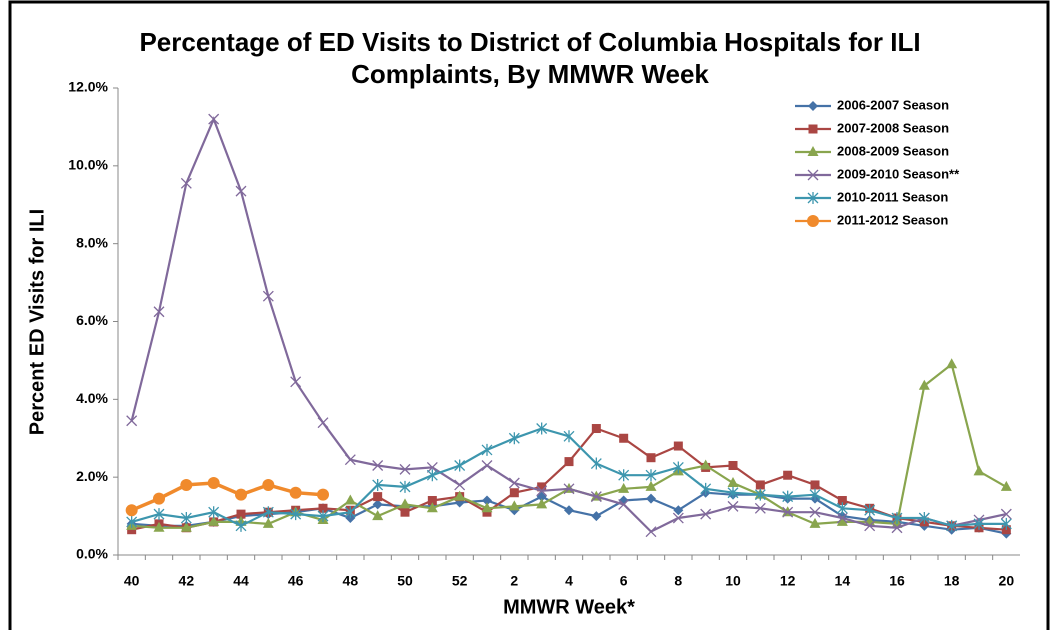 This screenshot has height=630, width=1058. Describe the element at coordinates (893, 150) in the screenshot. I see `legend-label: 2008-2009 Season` at that location.